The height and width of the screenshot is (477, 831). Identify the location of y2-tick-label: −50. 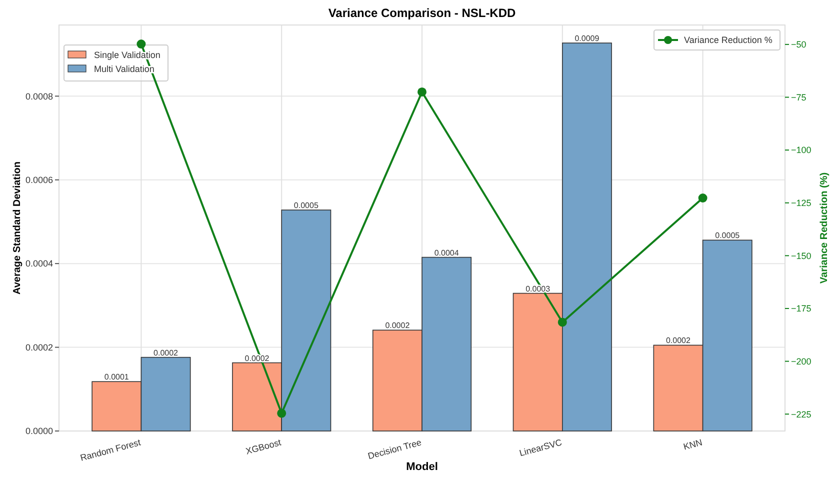
(798, 45).